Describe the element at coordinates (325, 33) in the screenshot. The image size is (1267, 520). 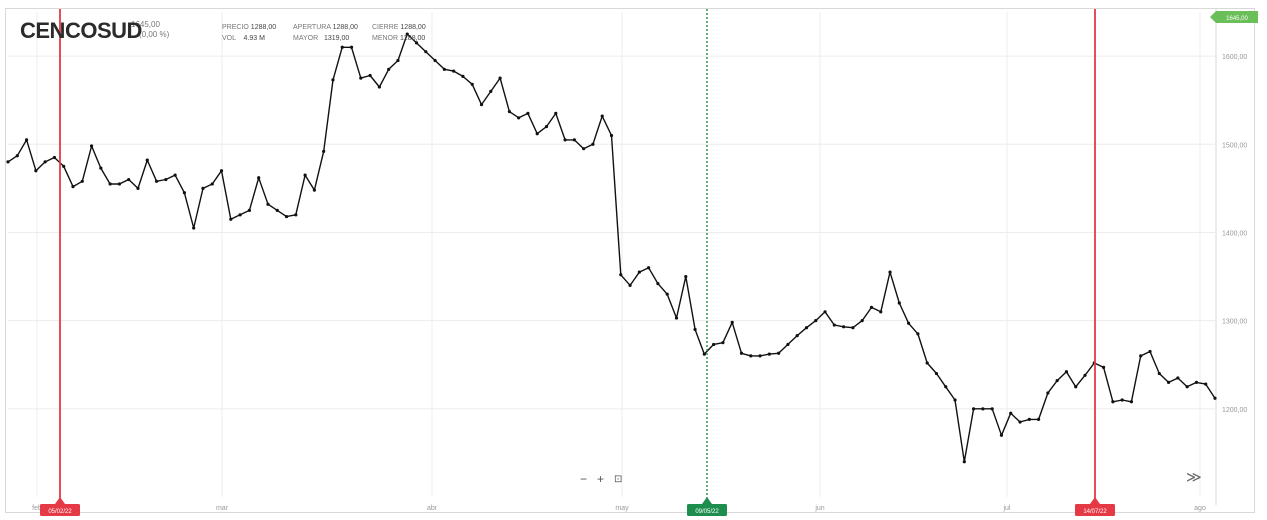
I see `stats-col-2: APERTURA 1288,00 MAYOR 1319,00` at that location.